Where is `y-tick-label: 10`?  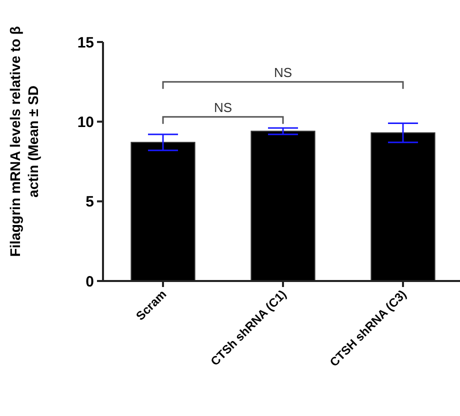 y-tick-label: 10 is located at coordinates (85, 122).